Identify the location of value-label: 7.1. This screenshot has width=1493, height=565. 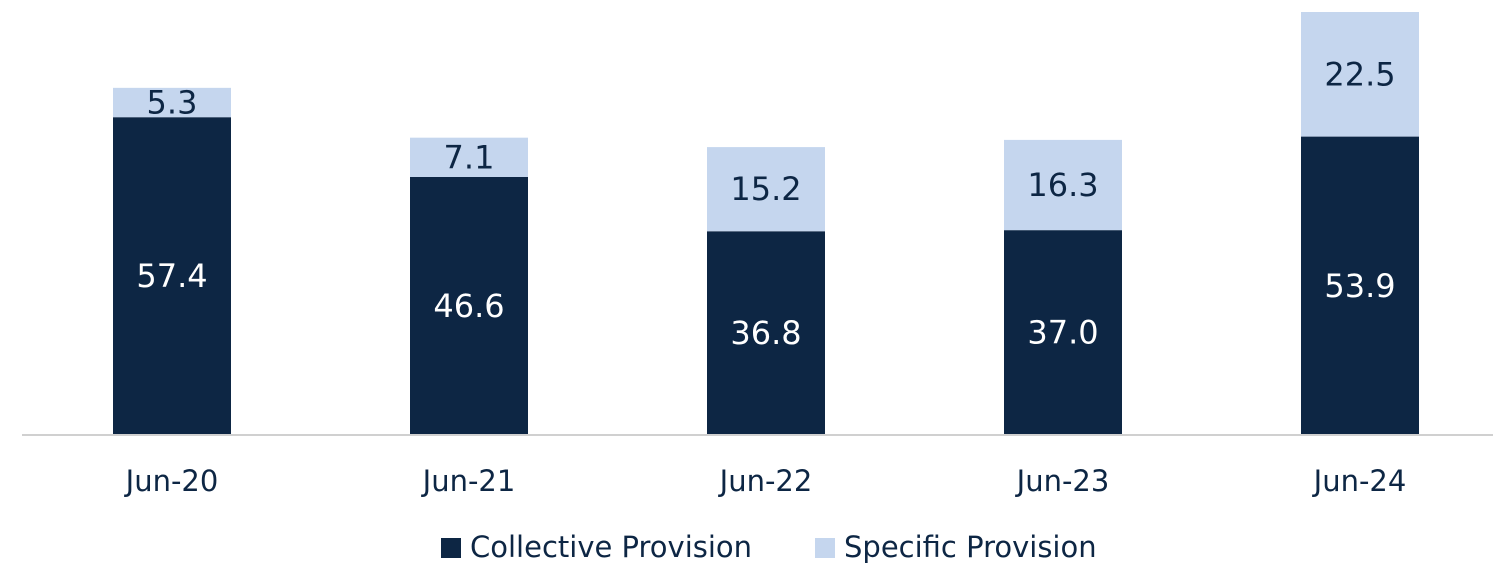
(469, 157).